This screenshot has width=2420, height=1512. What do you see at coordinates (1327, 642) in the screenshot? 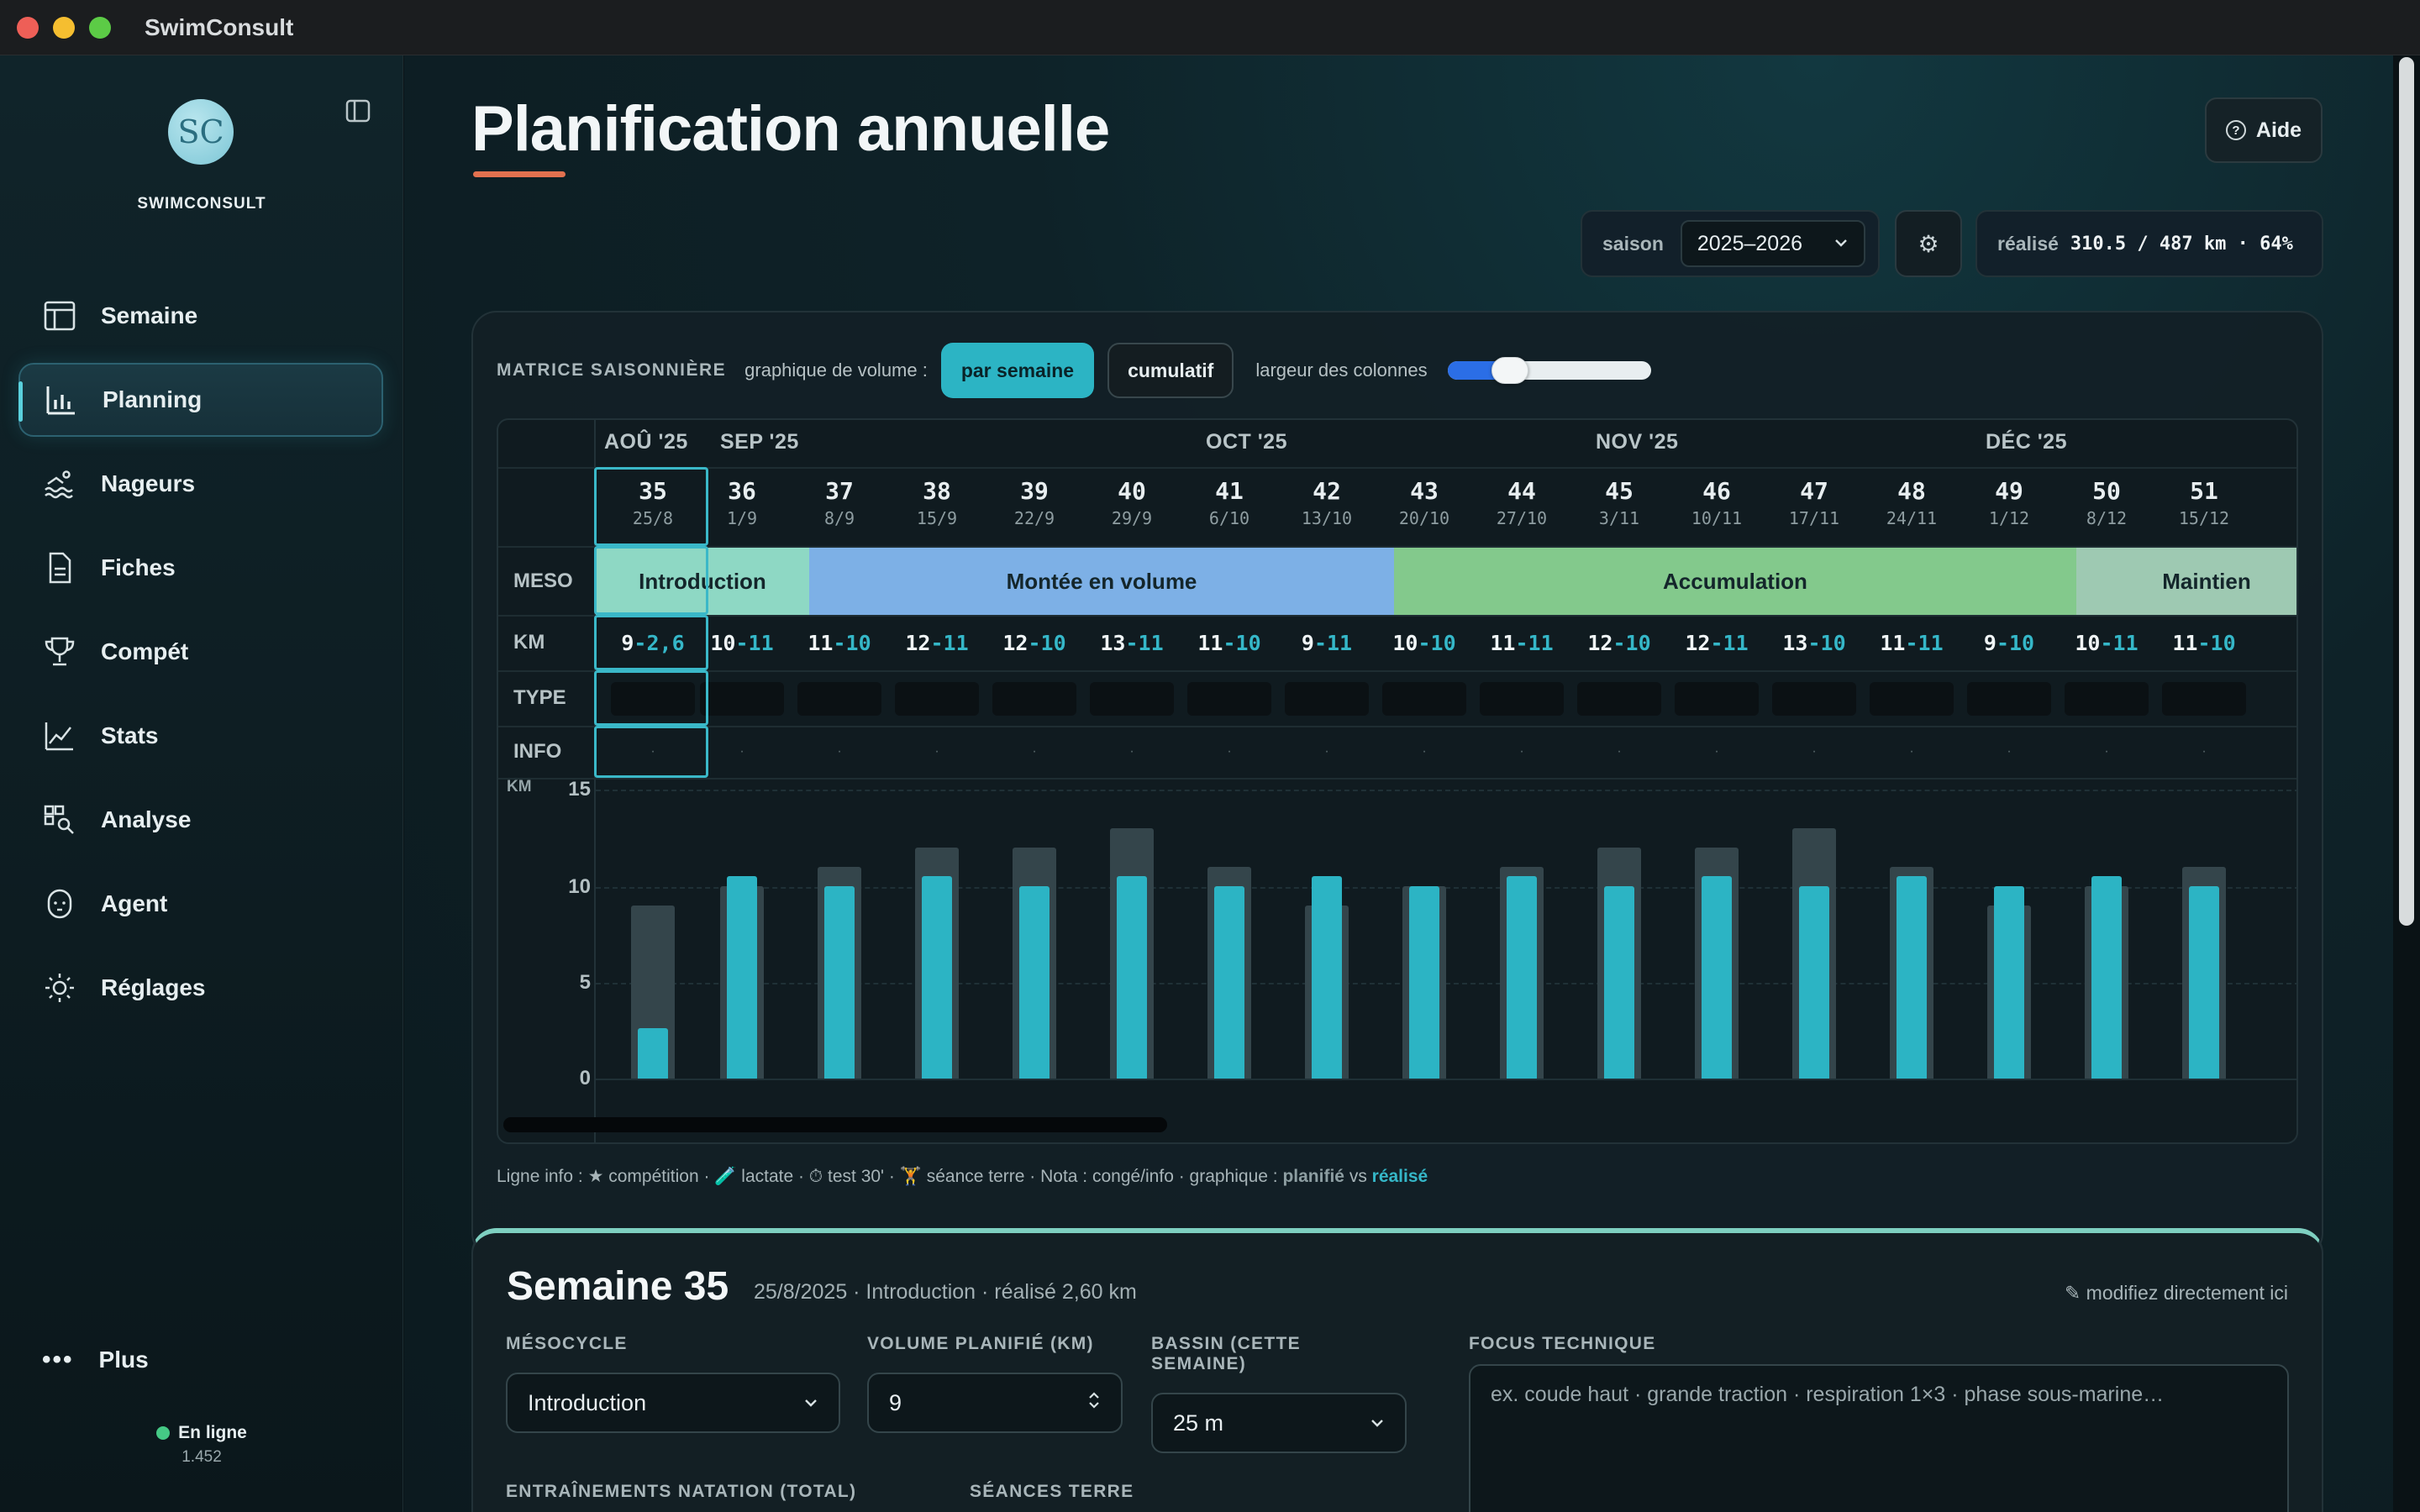
I see `week-km-cell: 9-11` at bounding box center [1327, 642].